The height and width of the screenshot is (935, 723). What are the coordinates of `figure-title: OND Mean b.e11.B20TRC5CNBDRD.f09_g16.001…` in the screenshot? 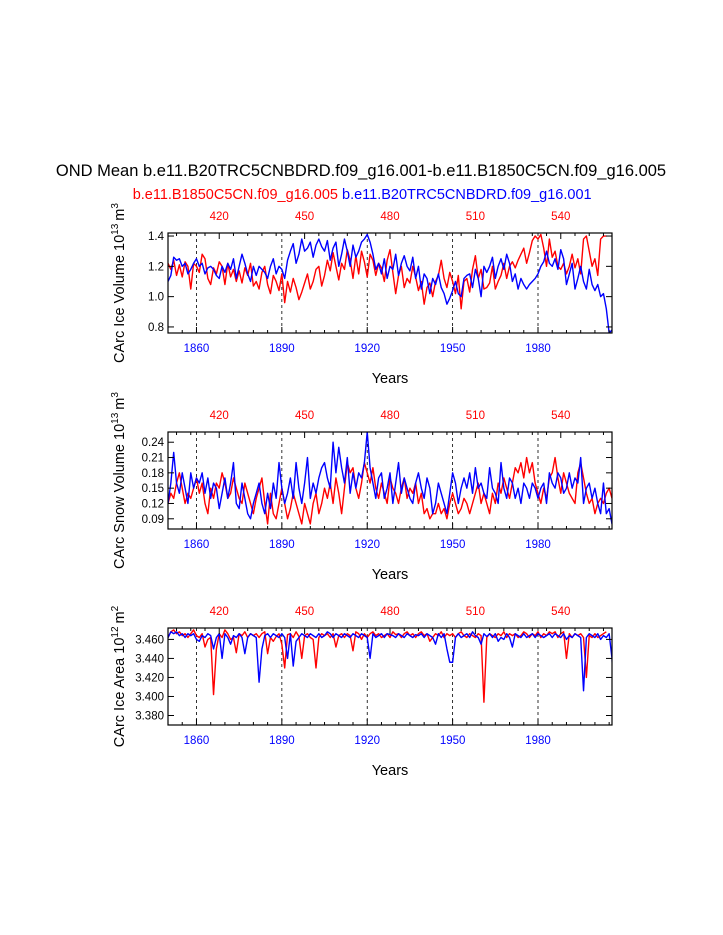 It's located at (361, 171).